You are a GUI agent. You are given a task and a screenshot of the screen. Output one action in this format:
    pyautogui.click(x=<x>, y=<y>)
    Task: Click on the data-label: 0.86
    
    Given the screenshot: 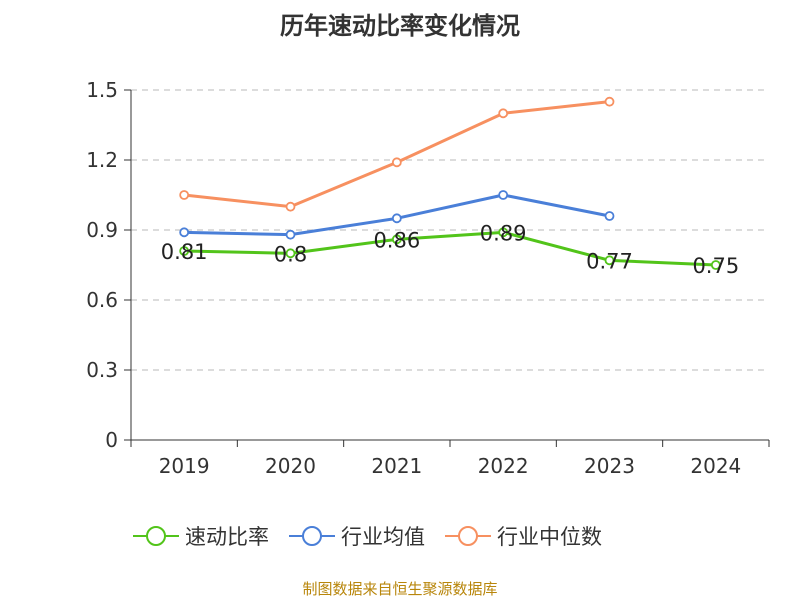 What is the action you would take?
    pyautogui.click(x=396, y=240)
    